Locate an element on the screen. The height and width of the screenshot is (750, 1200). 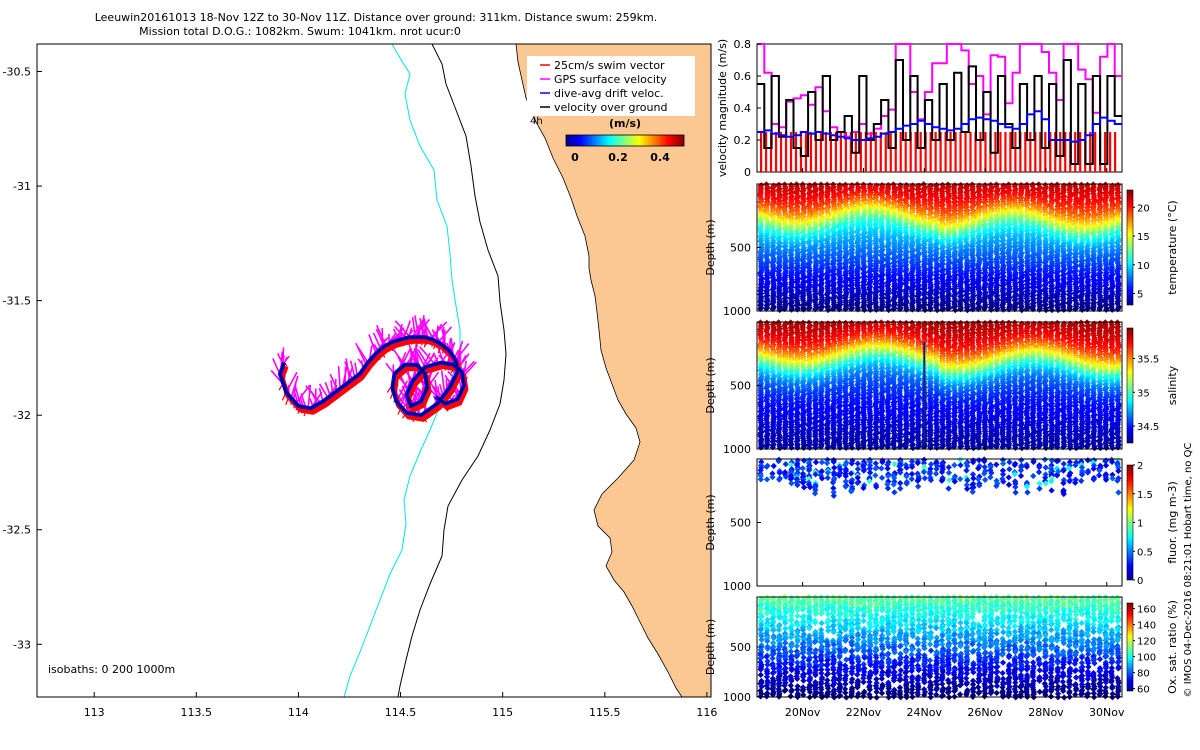
temperature-cbar-tick-label: 5 is located at coordinates (1140, 295).